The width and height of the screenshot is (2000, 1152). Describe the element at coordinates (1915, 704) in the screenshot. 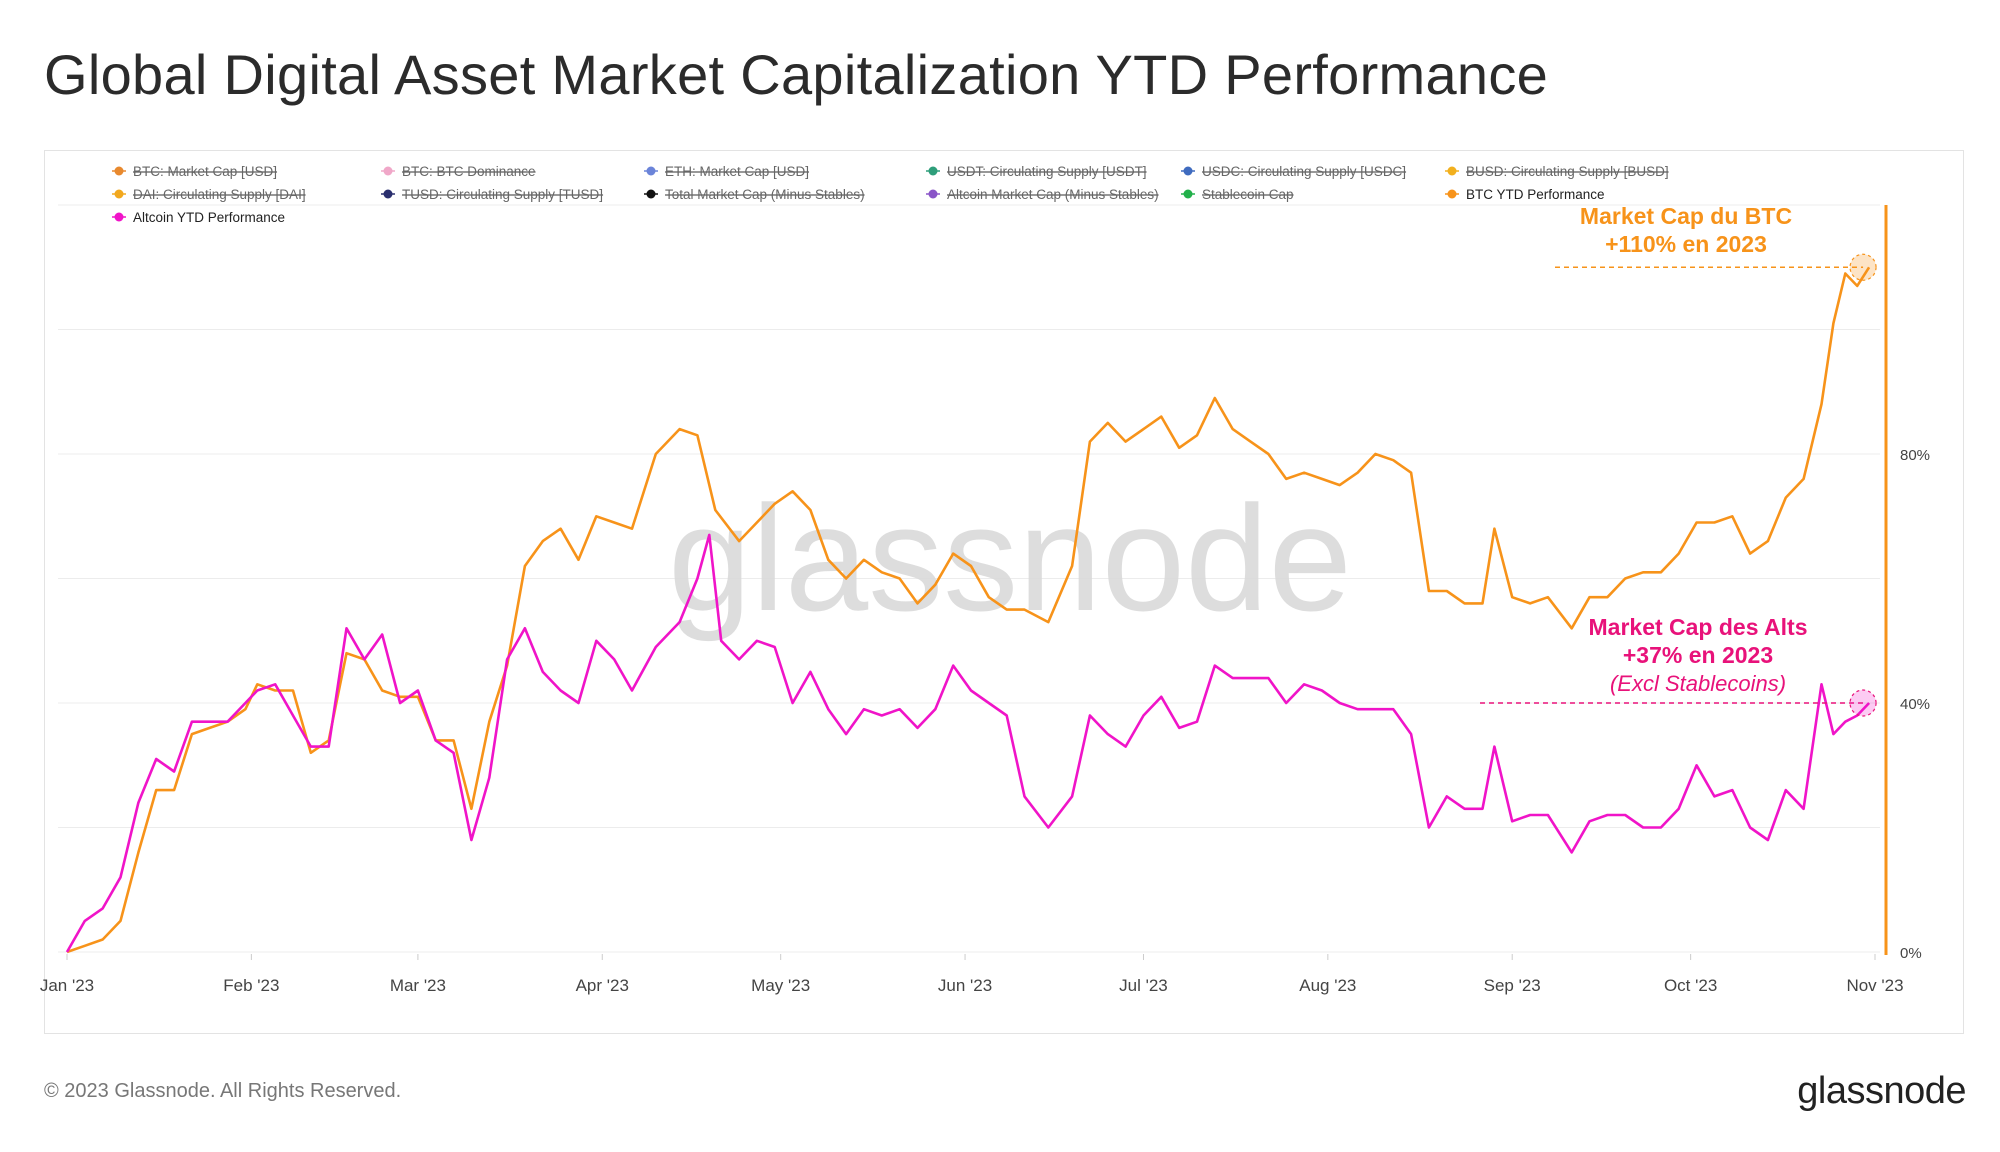

I see `y-tick-label: 40%` at that location.